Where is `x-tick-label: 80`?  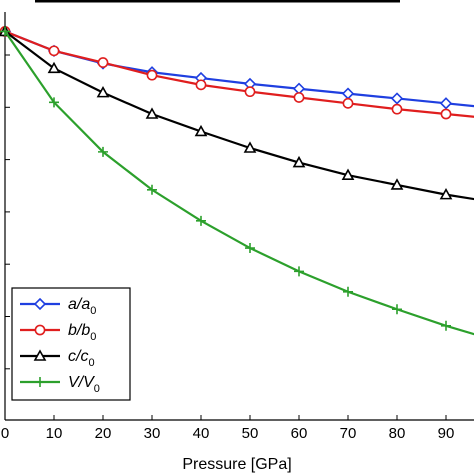 x-tick-label: 80 is located at coordinates (397, 433).